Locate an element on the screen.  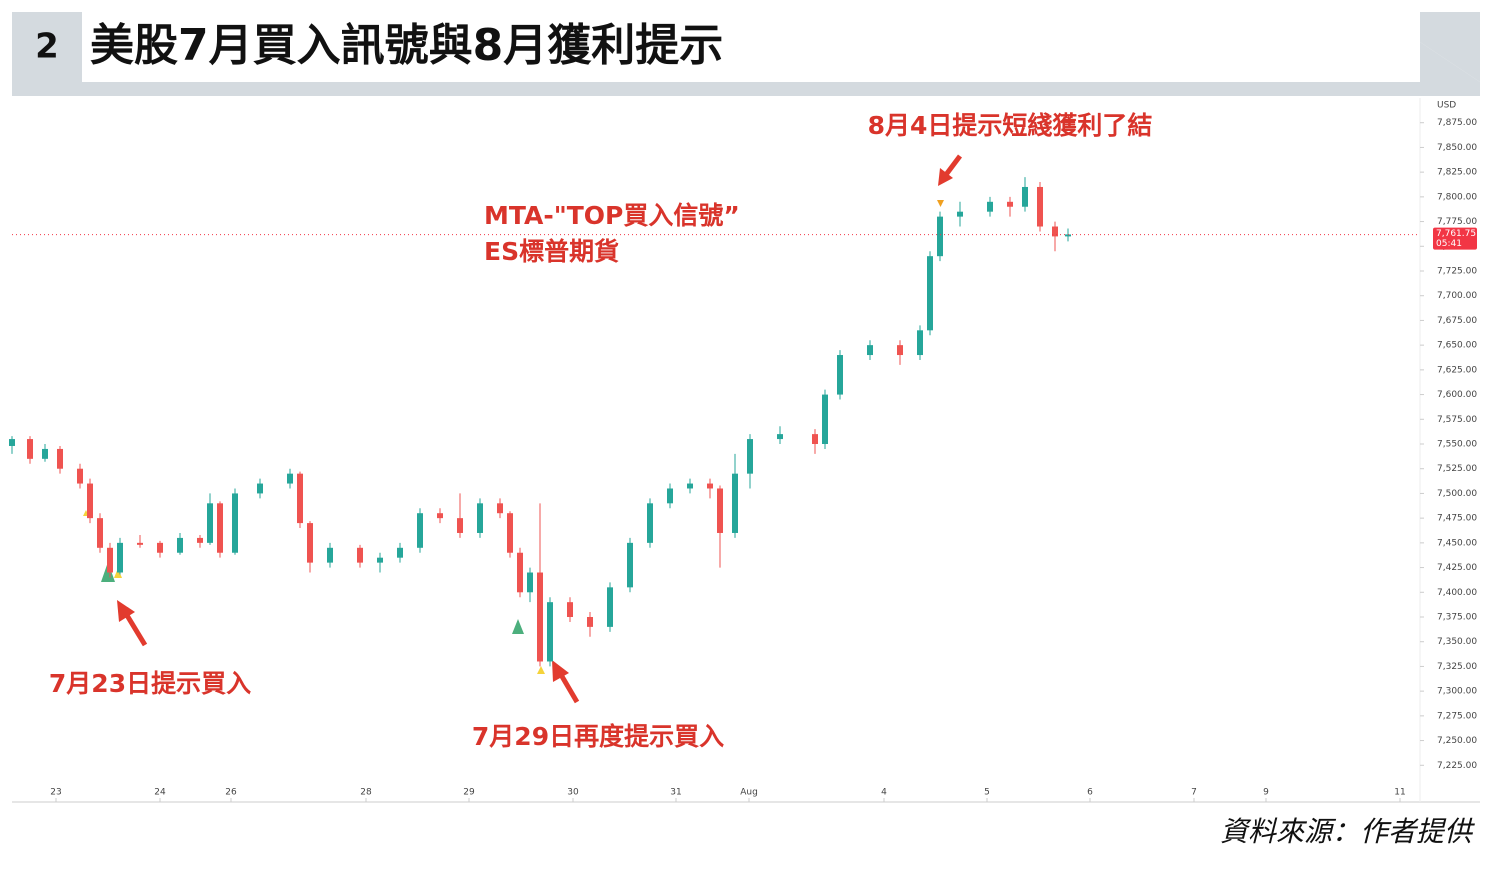
y-tick-label: 7,650.00 is located at coordinates (1457, 346).